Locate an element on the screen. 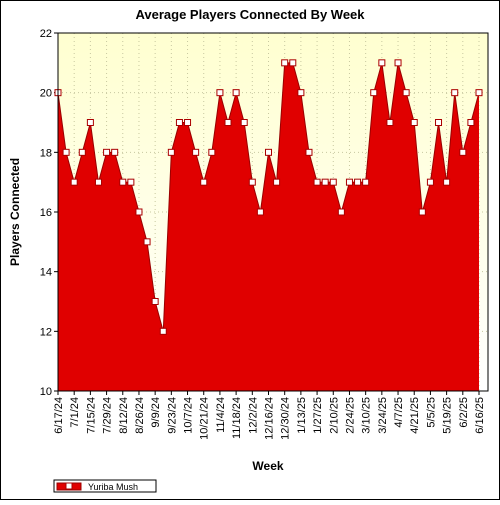 Image resolution: width=500 pixels, height=505 pixels. y-tick-label: 10 is located at coordinates (46, 392).